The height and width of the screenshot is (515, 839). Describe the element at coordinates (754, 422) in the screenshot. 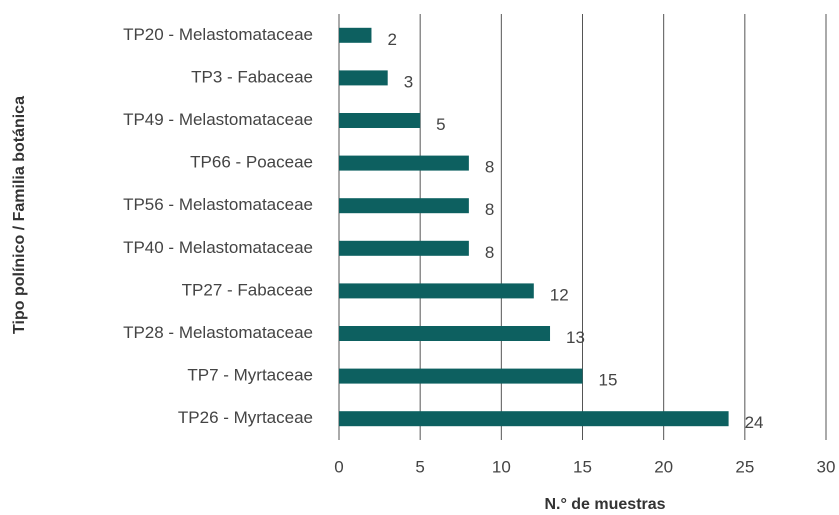

I see `value-label: 24` at that location.